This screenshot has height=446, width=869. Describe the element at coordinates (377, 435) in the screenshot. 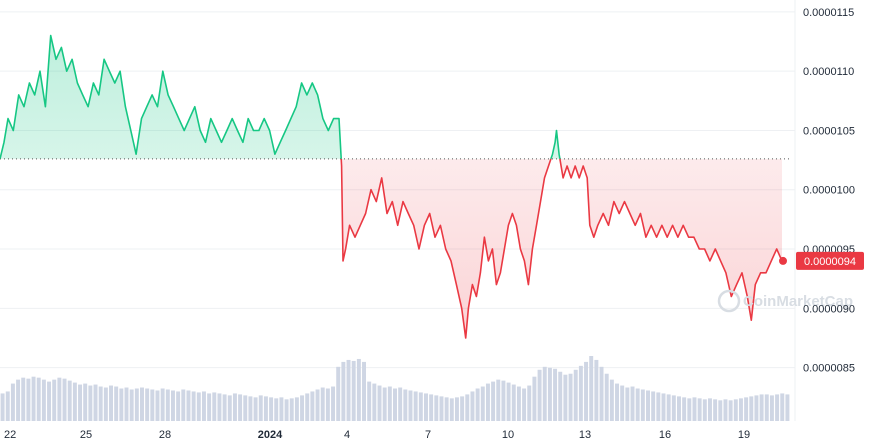

I see `x-axis: 22 25 28 2024 4 7 10 13 16 19` at that location.